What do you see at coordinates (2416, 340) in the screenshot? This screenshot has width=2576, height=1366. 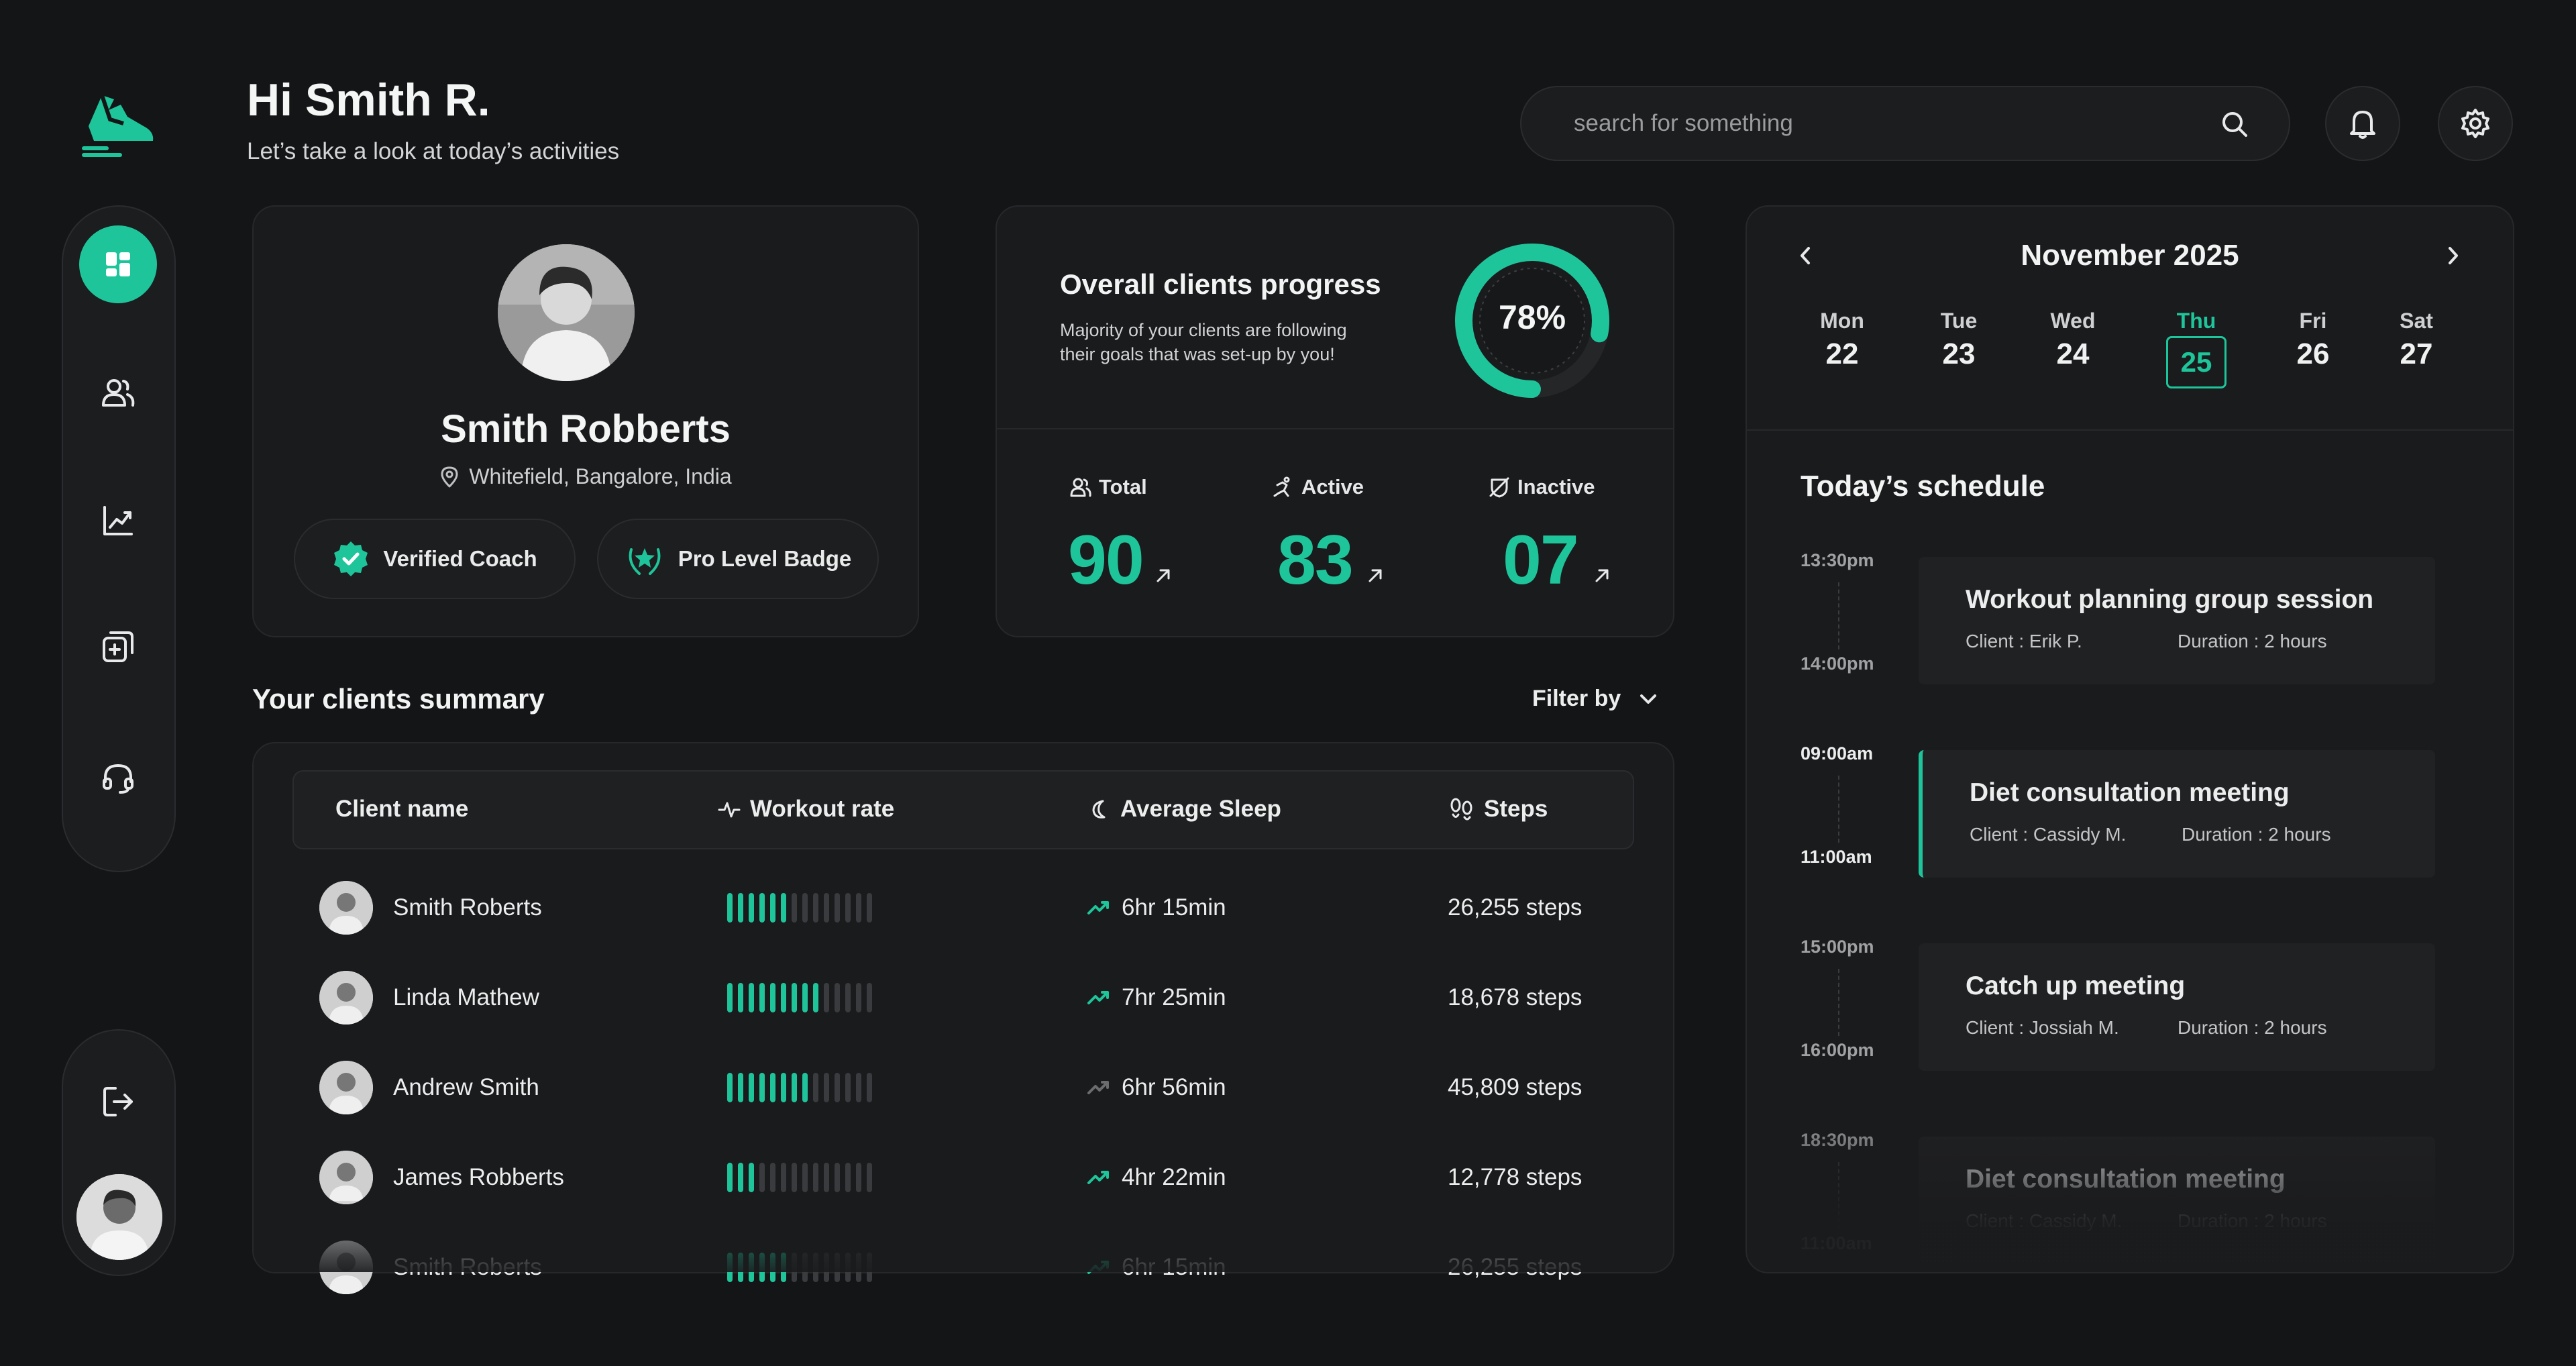 I see `calendar-day-sat: Sat 27` at bounding box center [2416, 340].